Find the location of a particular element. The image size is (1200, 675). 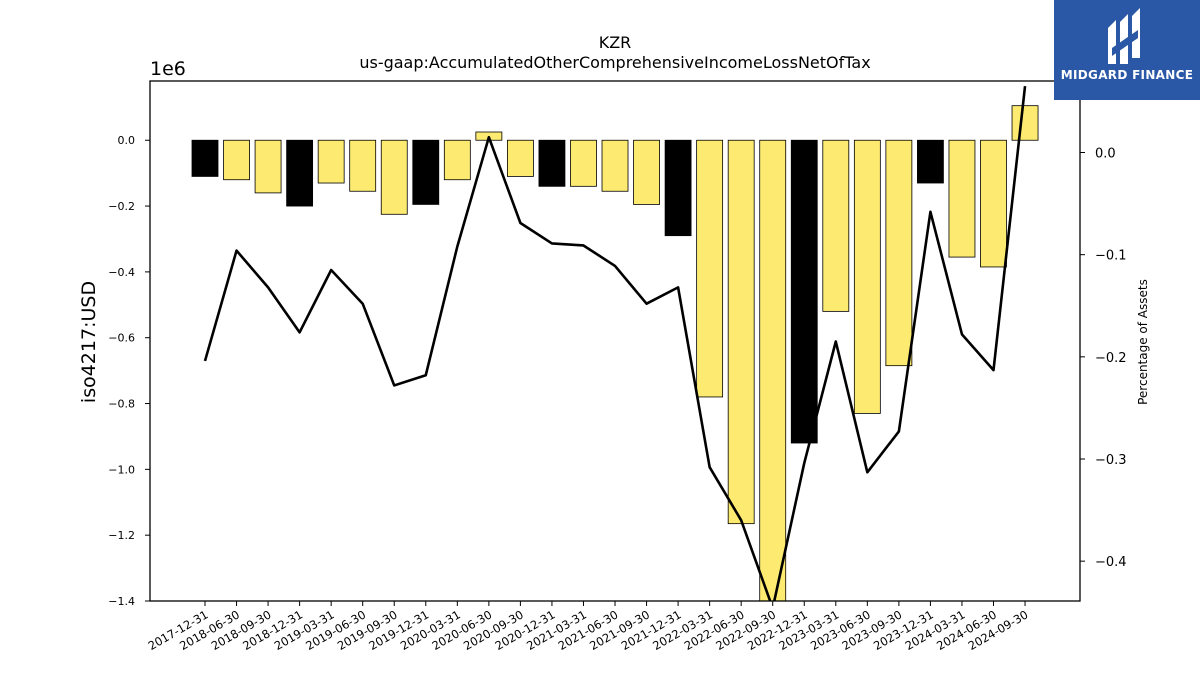

y-axis-label: iso4217:USD is located at coordinates (89, 342).